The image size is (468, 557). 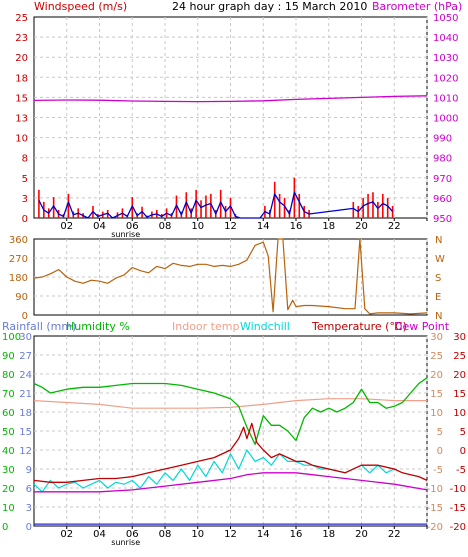 I want to click on indoor-temp-y-tick-label: 10, so click(x=436, y=413).